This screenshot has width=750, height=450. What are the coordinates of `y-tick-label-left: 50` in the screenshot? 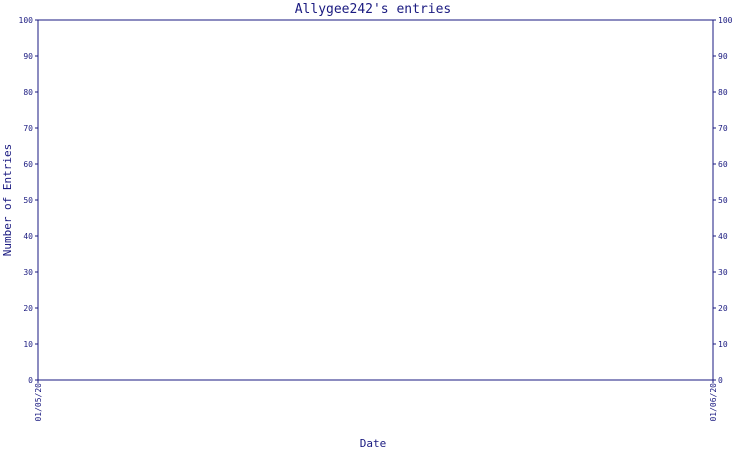 It's located at (28, 200).